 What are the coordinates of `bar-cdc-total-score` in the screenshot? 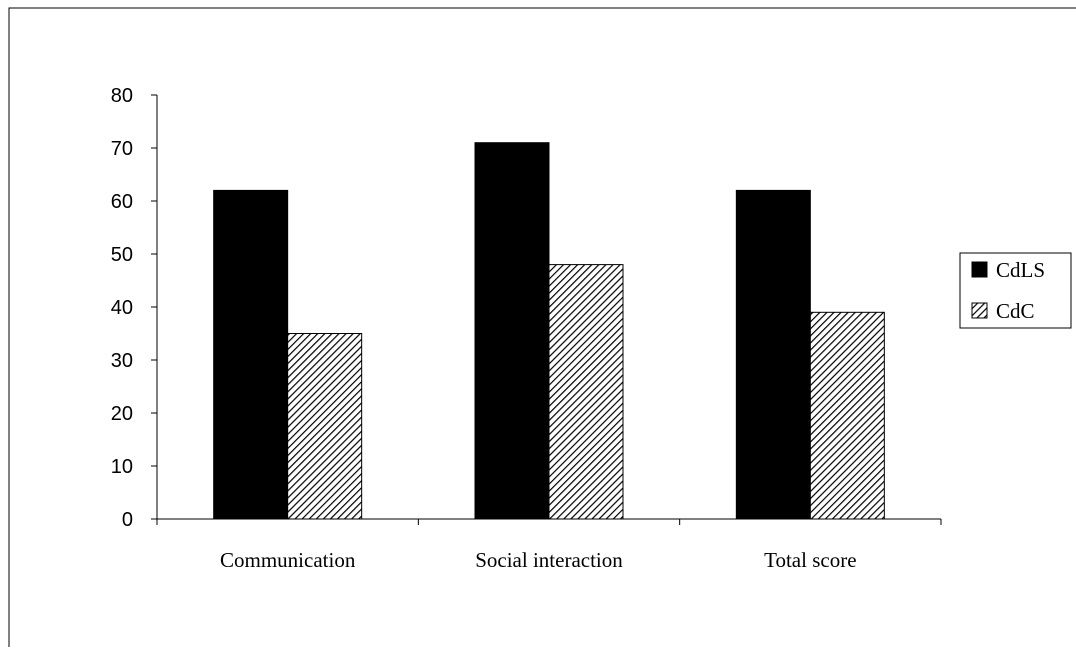 It's located at (847, 415).